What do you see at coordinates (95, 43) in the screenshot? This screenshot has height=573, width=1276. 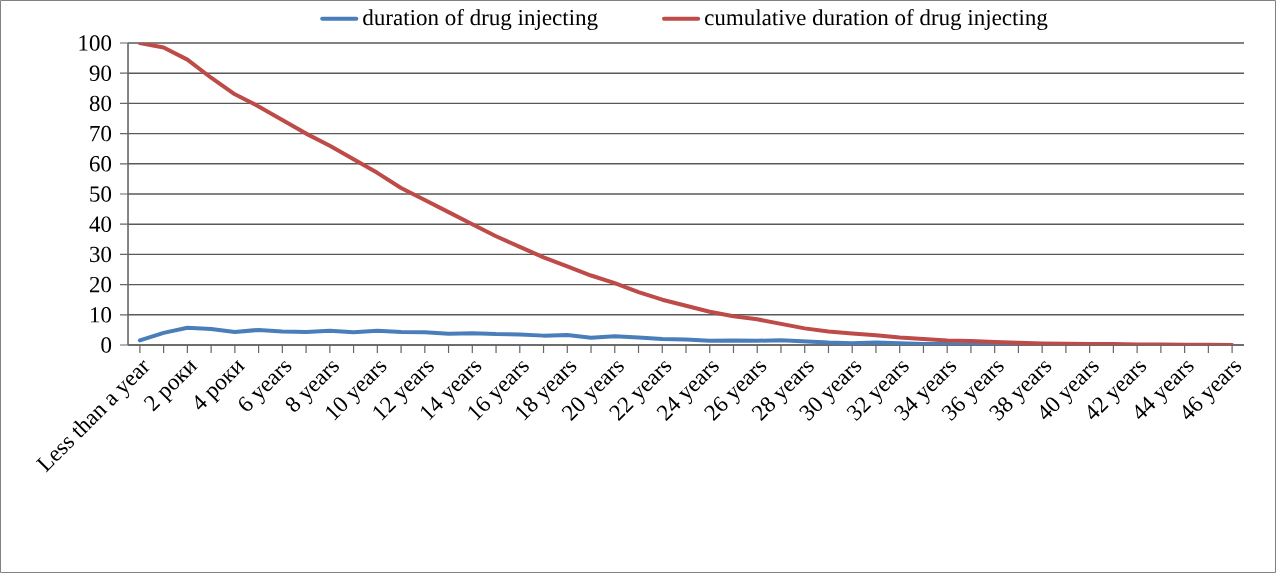 I see `y-tick-label: 100` at bounding box center [95, 43].